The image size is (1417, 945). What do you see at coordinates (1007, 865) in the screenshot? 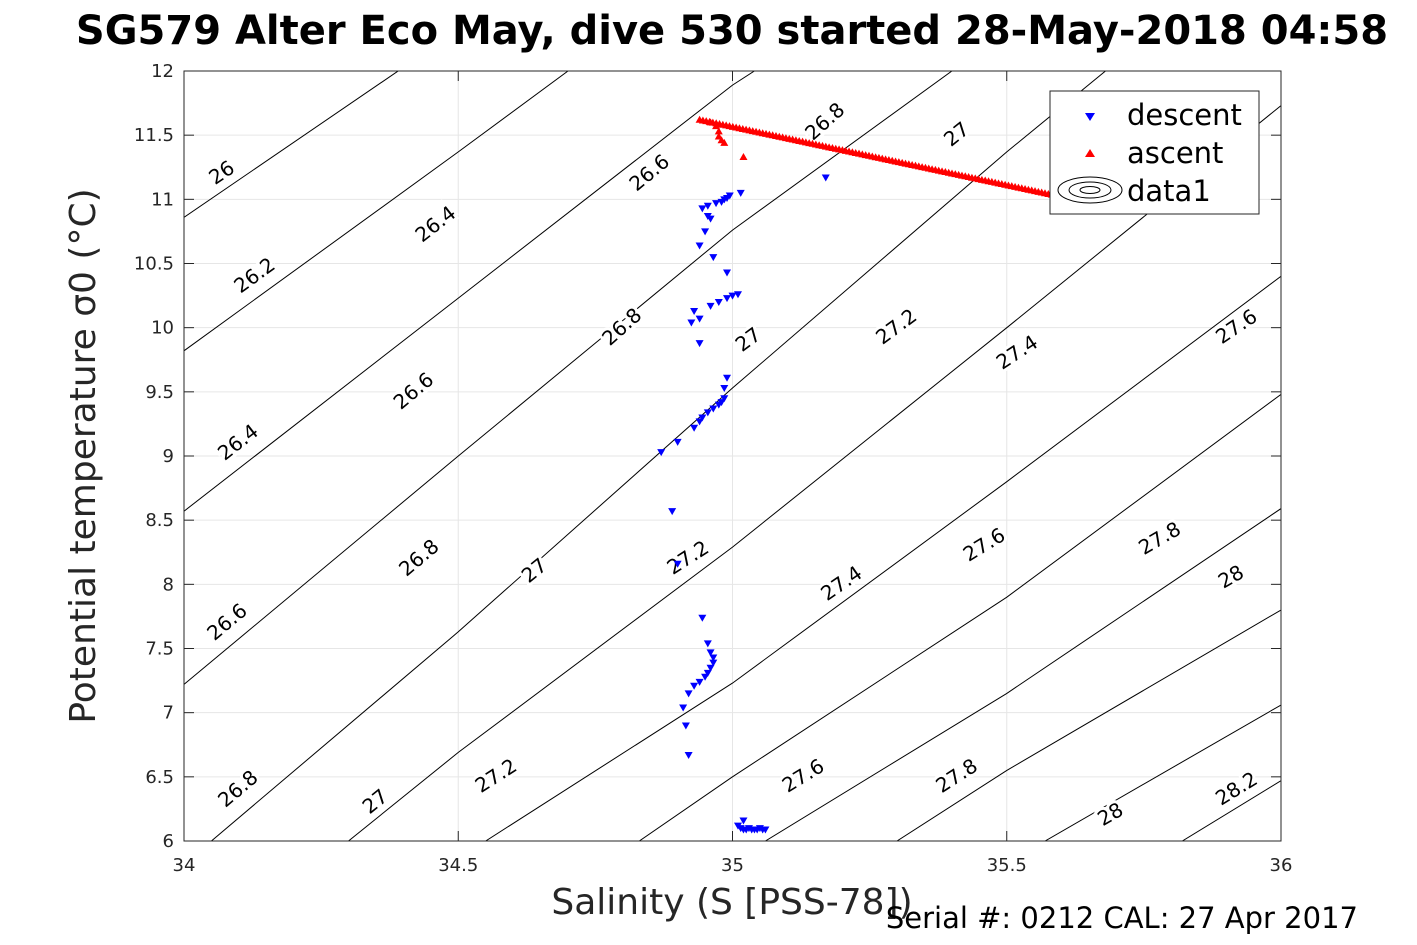
I see `x-tick-label: 35.5` at bounding box center [1007, 865].